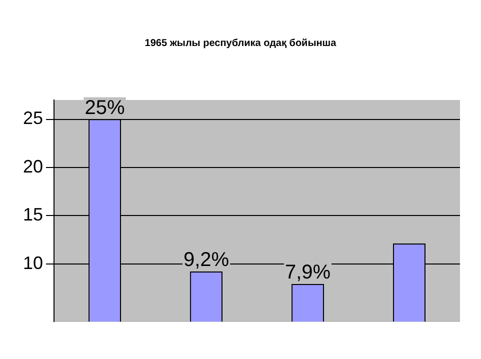 The image size is (481, 359). I want to click on y-tick-label: 25, so click(33, 118).